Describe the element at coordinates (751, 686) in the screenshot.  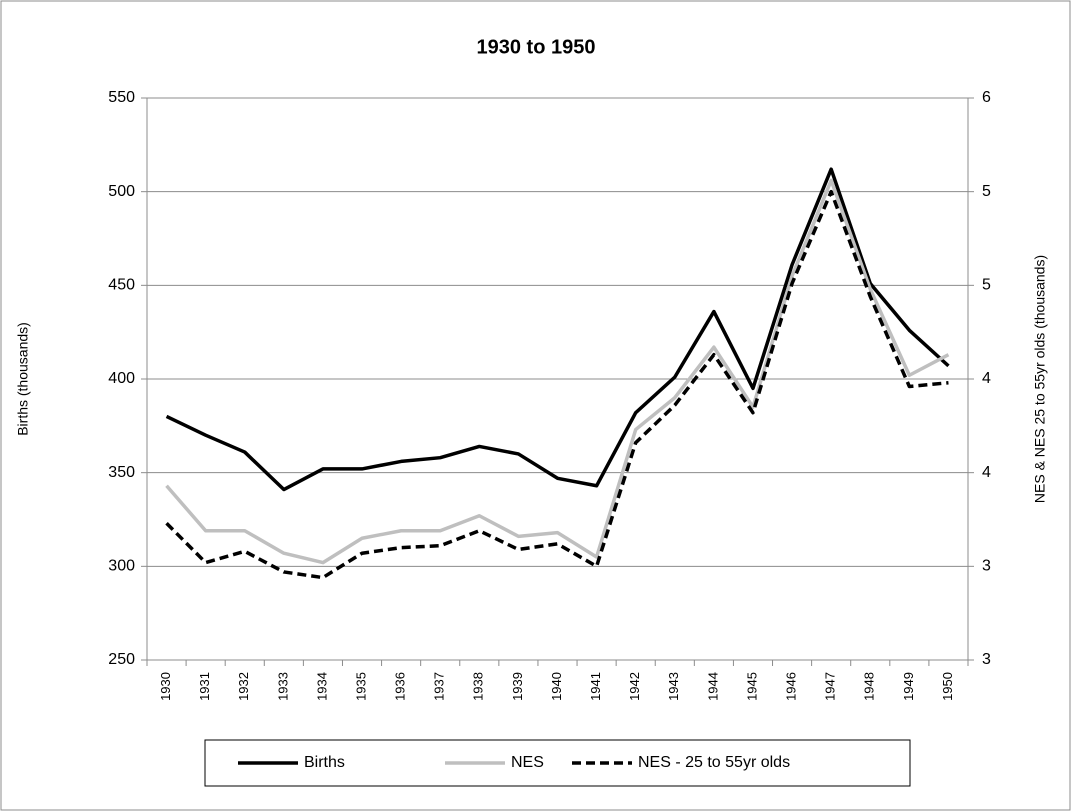
I see `x-tick-label: 1945` at that location.